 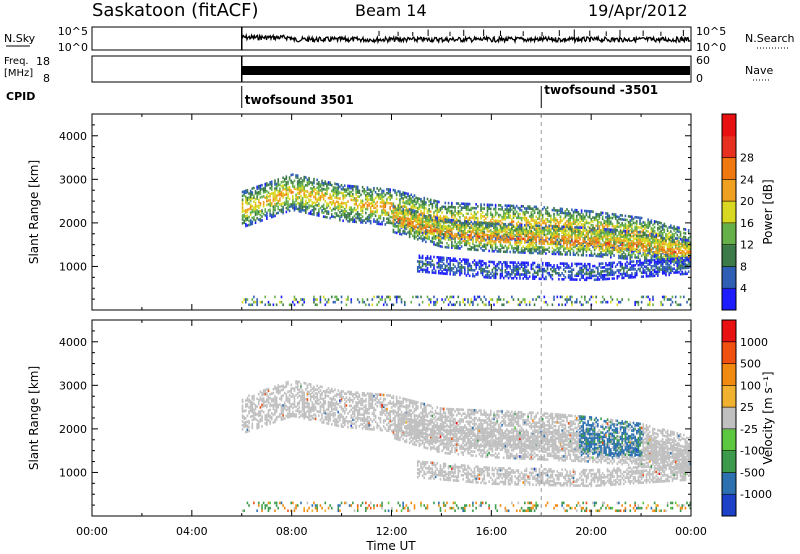 I want to click on nsky-trace, so click(x=466, y=38).